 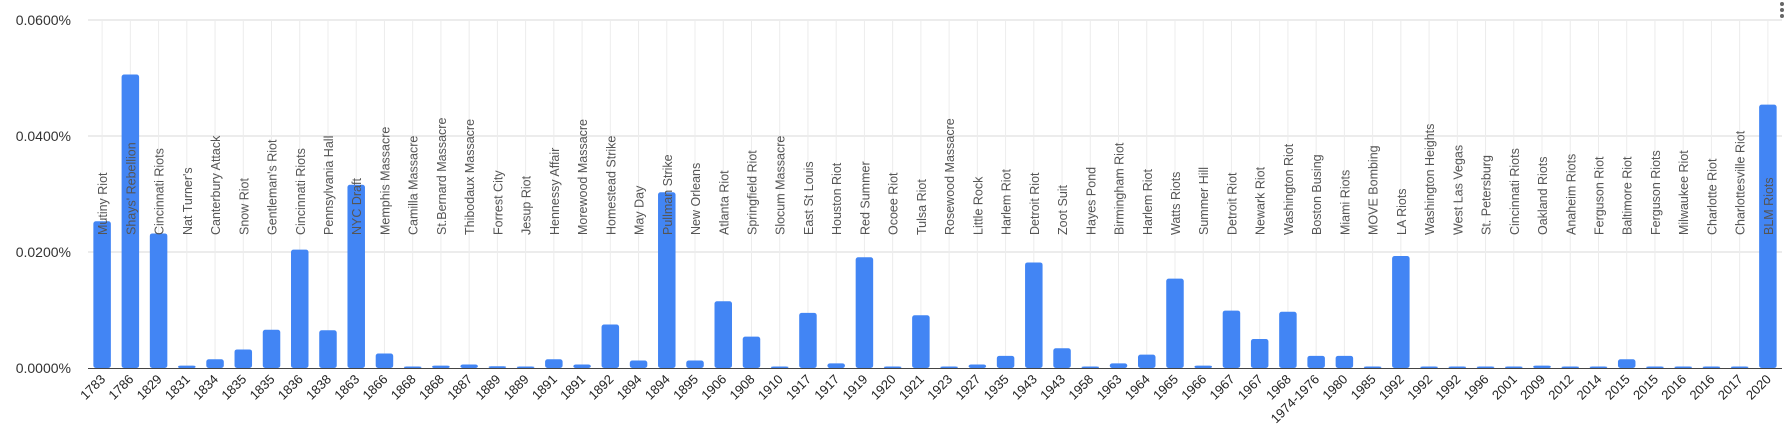 What do you see at coordinates (318, 387) in the screenshot?
I see `x-tick-label: 1838` at bounding box center [318, 387].